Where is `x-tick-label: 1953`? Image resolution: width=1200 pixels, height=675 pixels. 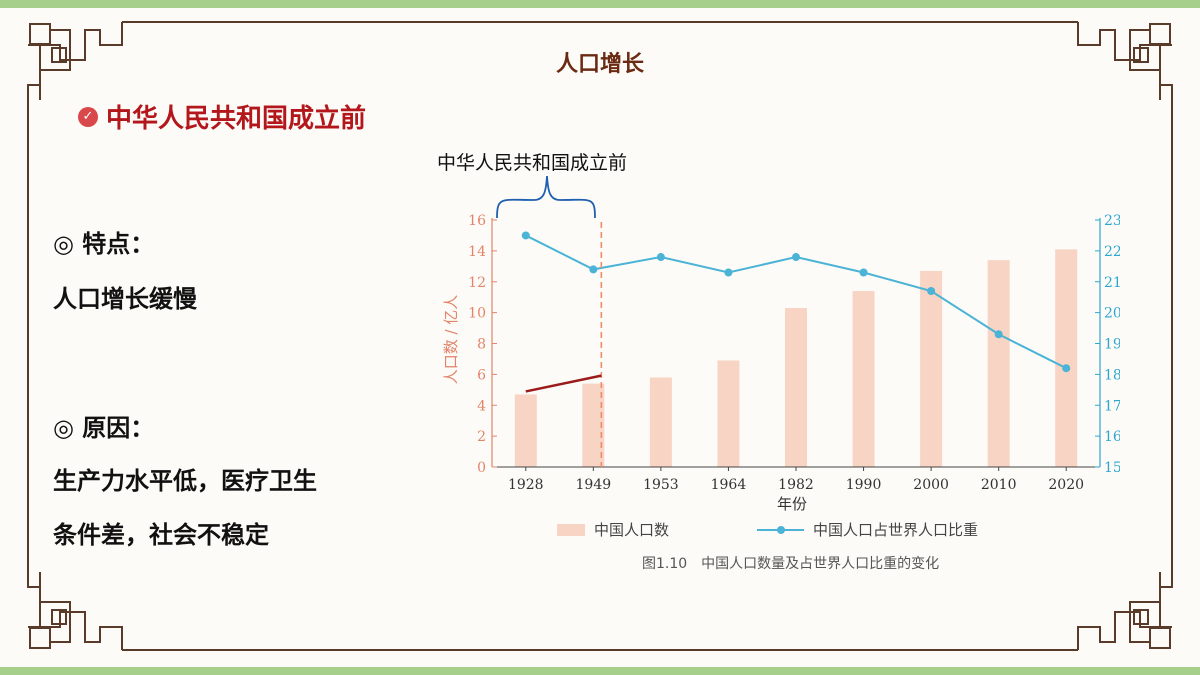 x-tick-label: 1953 is located at coordinates (661, 485).